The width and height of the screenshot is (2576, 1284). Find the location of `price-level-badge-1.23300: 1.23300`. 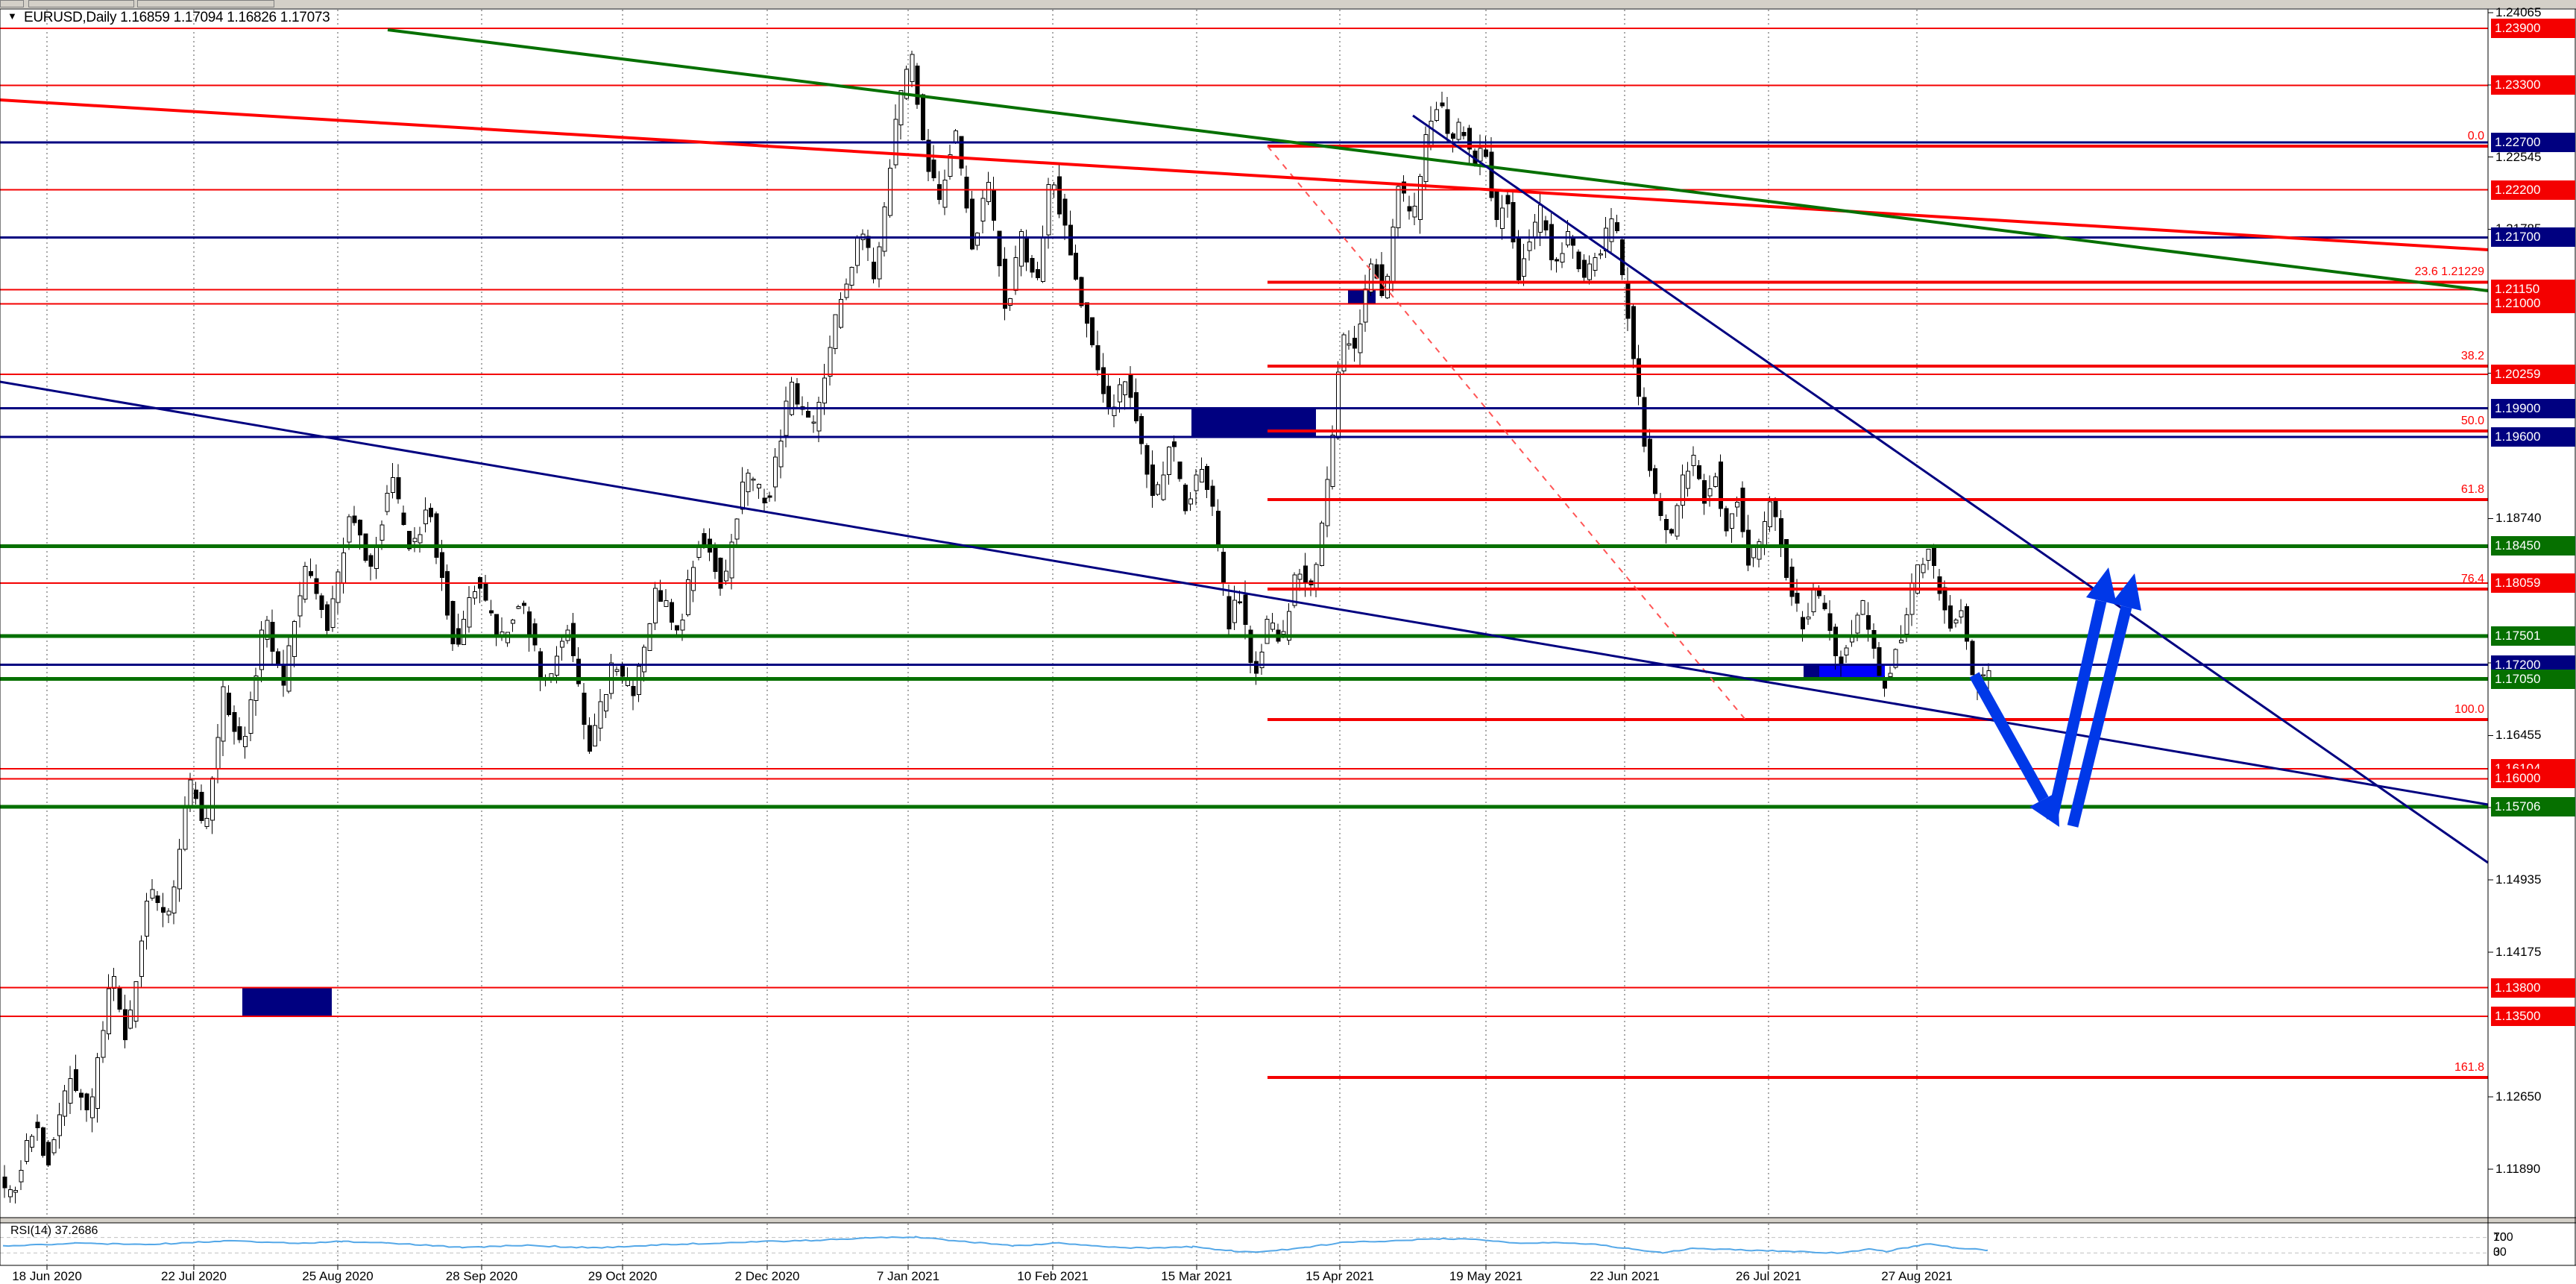

price-level-badge-1.23300: 1.23300 is located at coordinates (2533, 85).